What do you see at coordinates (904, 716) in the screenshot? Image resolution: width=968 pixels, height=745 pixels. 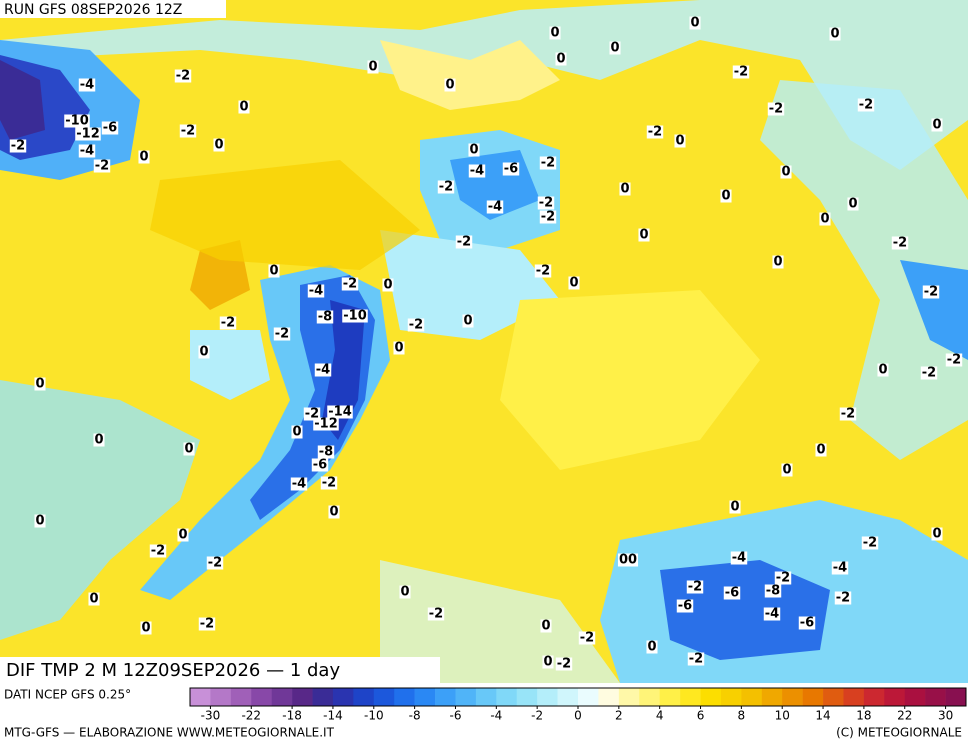 I see `colorbar-tick-label: 22` at bounding box center [904, 716].